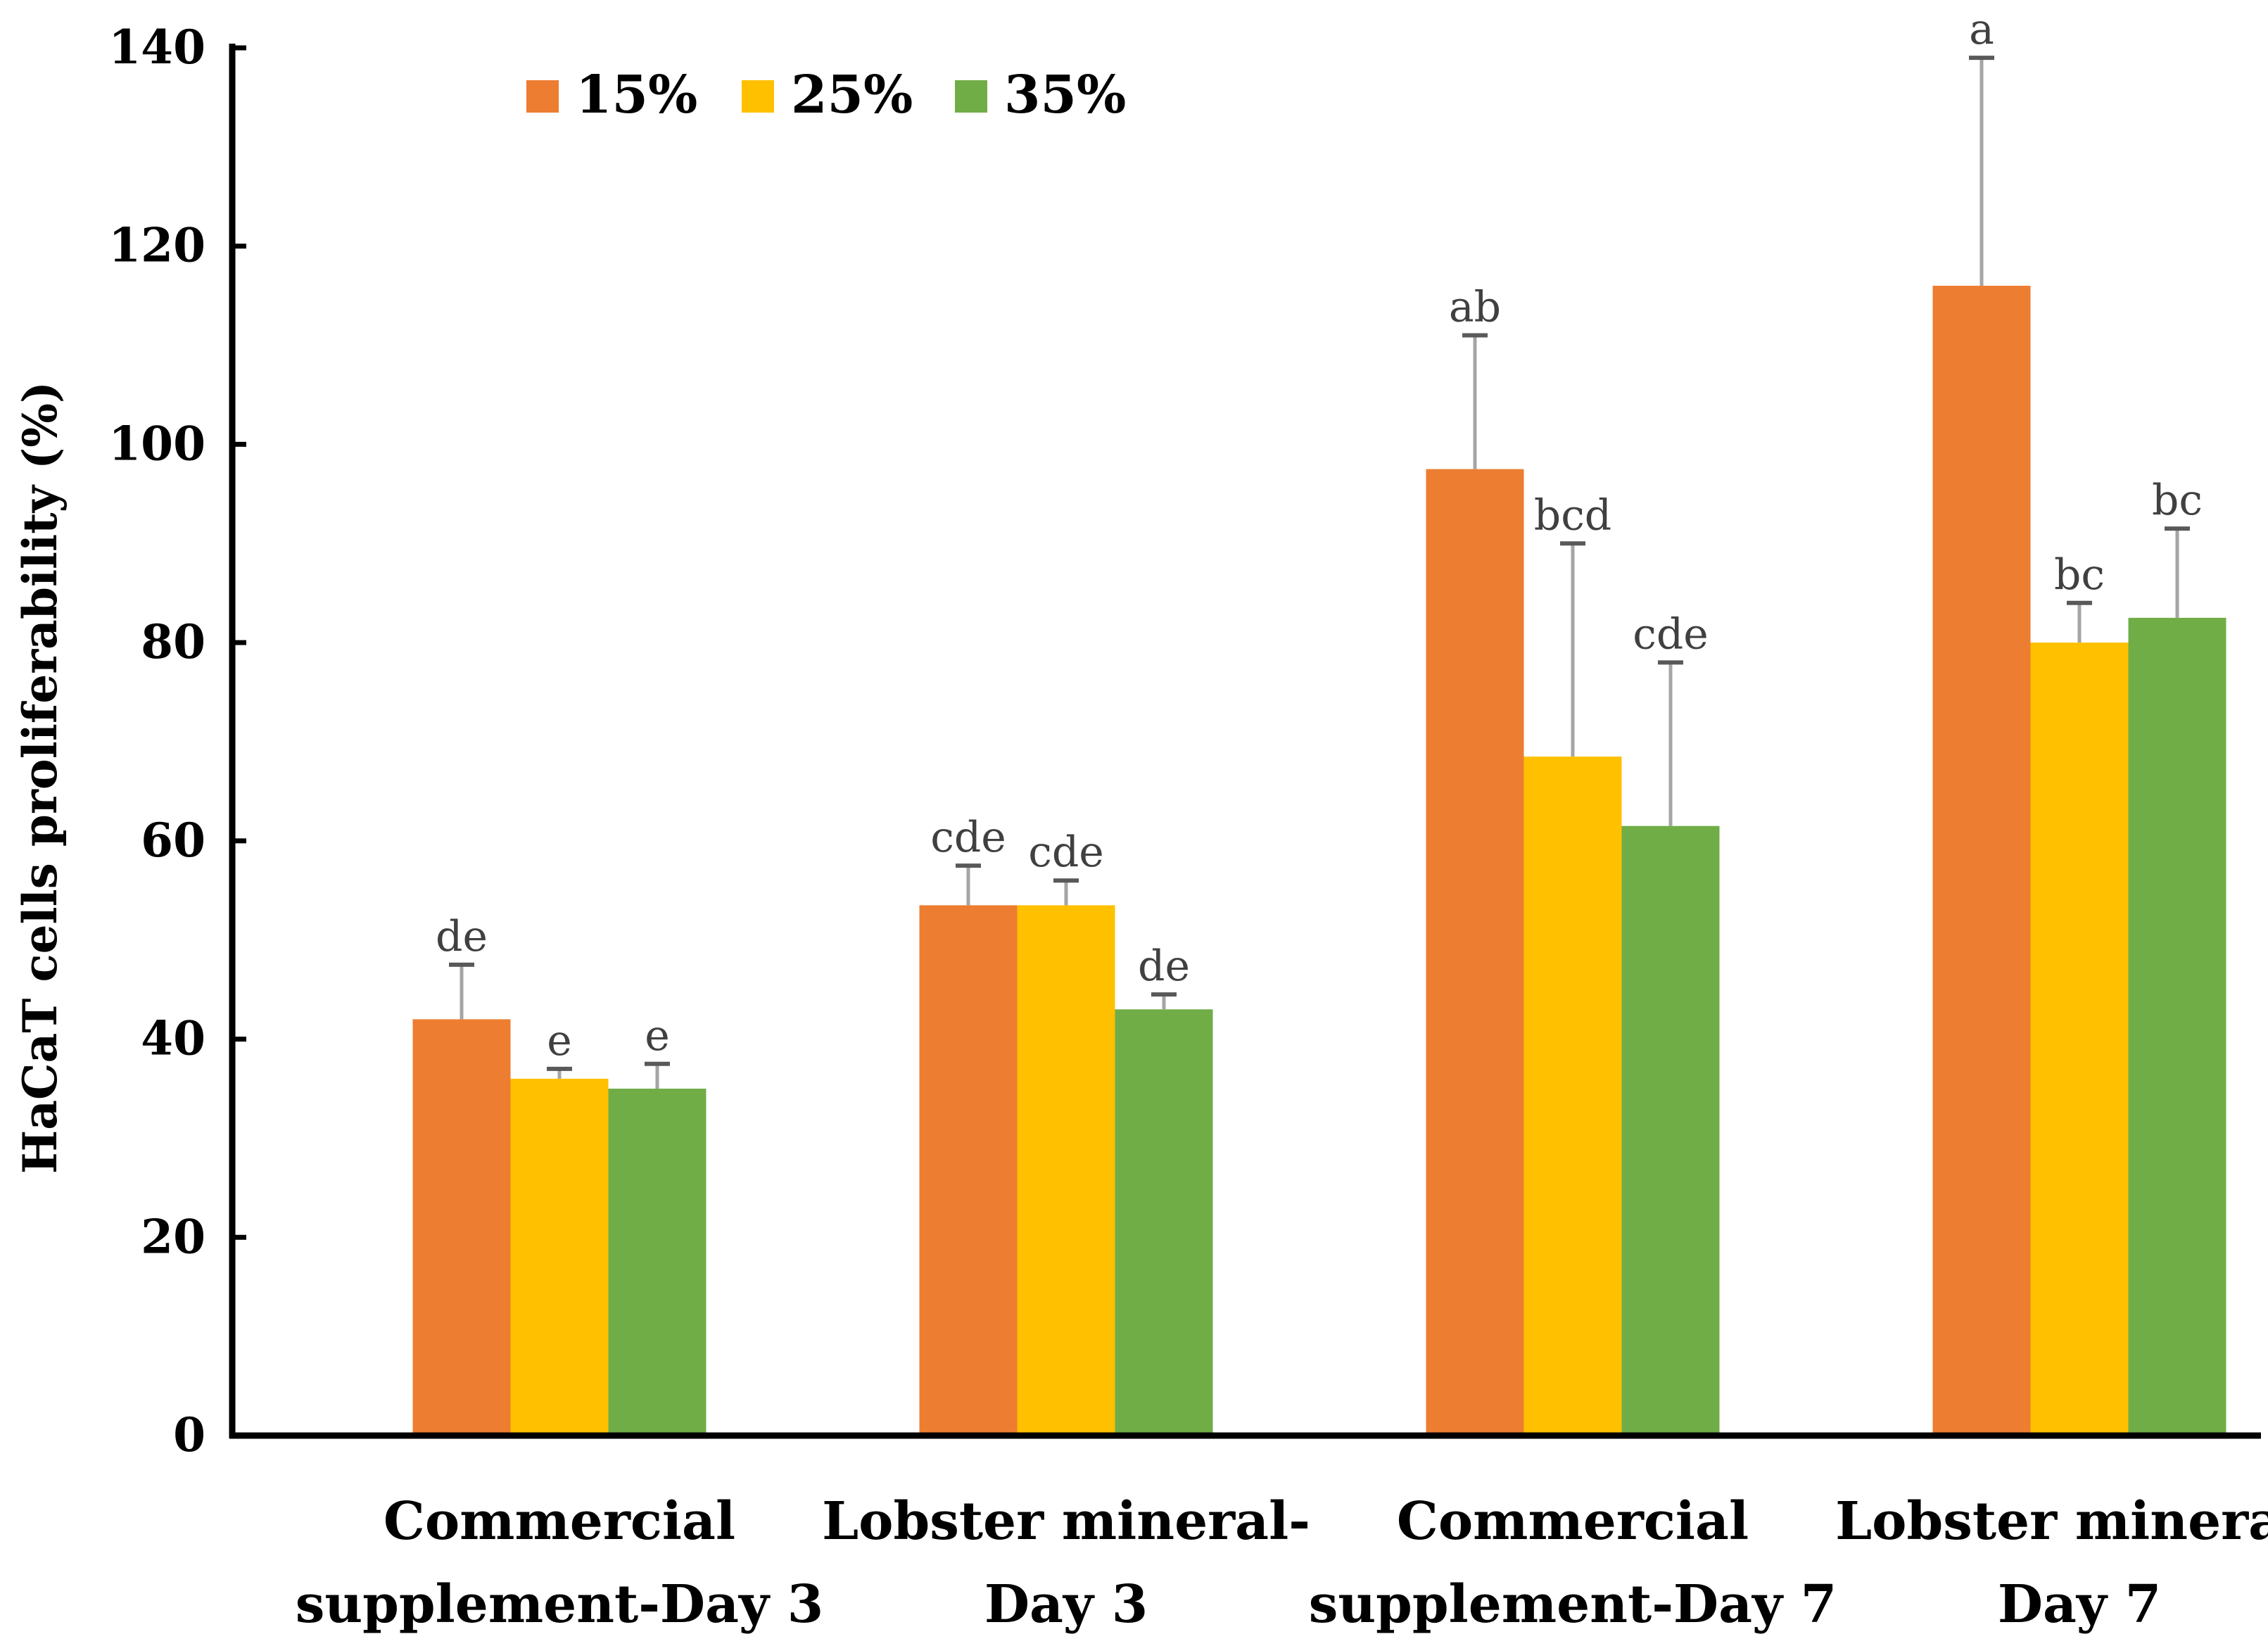  What do you see at coordinates (636, 95) in the screenshot?
I see `legend-label: 15%` at bounding box center [636, 95].